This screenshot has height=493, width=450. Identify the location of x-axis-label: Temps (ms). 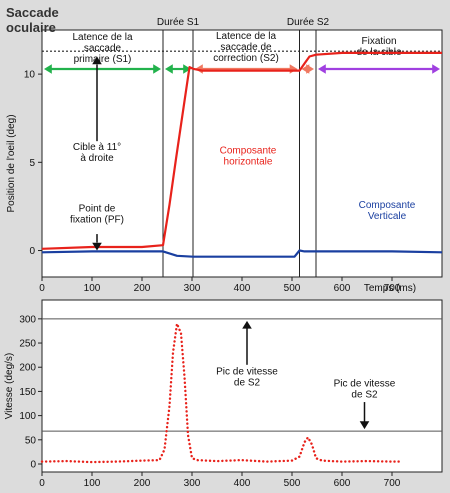
(390, 288).